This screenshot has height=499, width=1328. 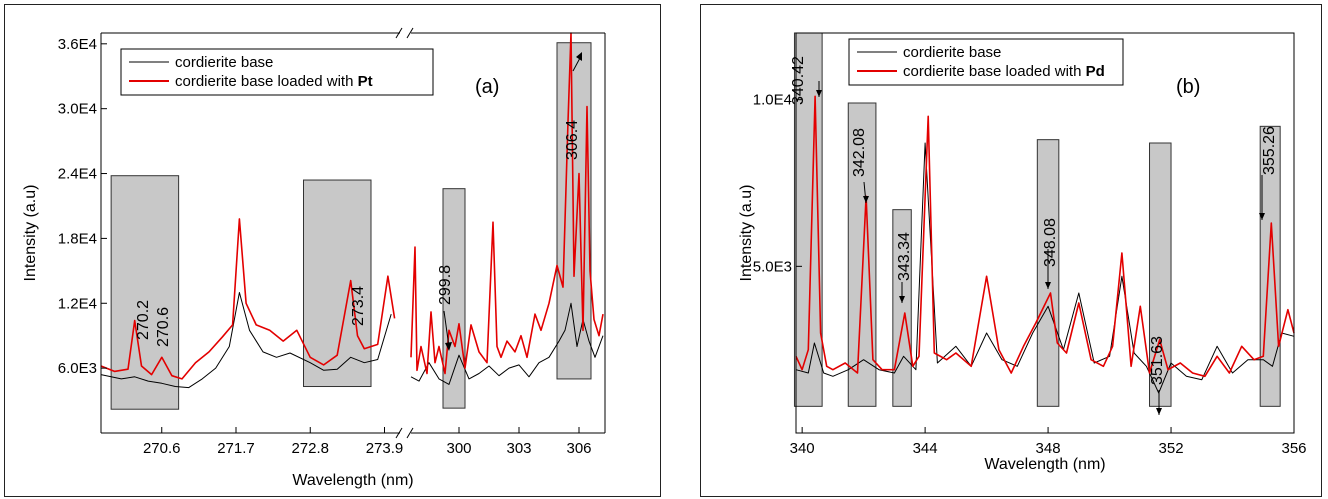 What do you see at coordinates (352, 480) in the screenshot?
I see `x-axis-label-a: Wavelength (nm)` at bounding box center [352, 480].